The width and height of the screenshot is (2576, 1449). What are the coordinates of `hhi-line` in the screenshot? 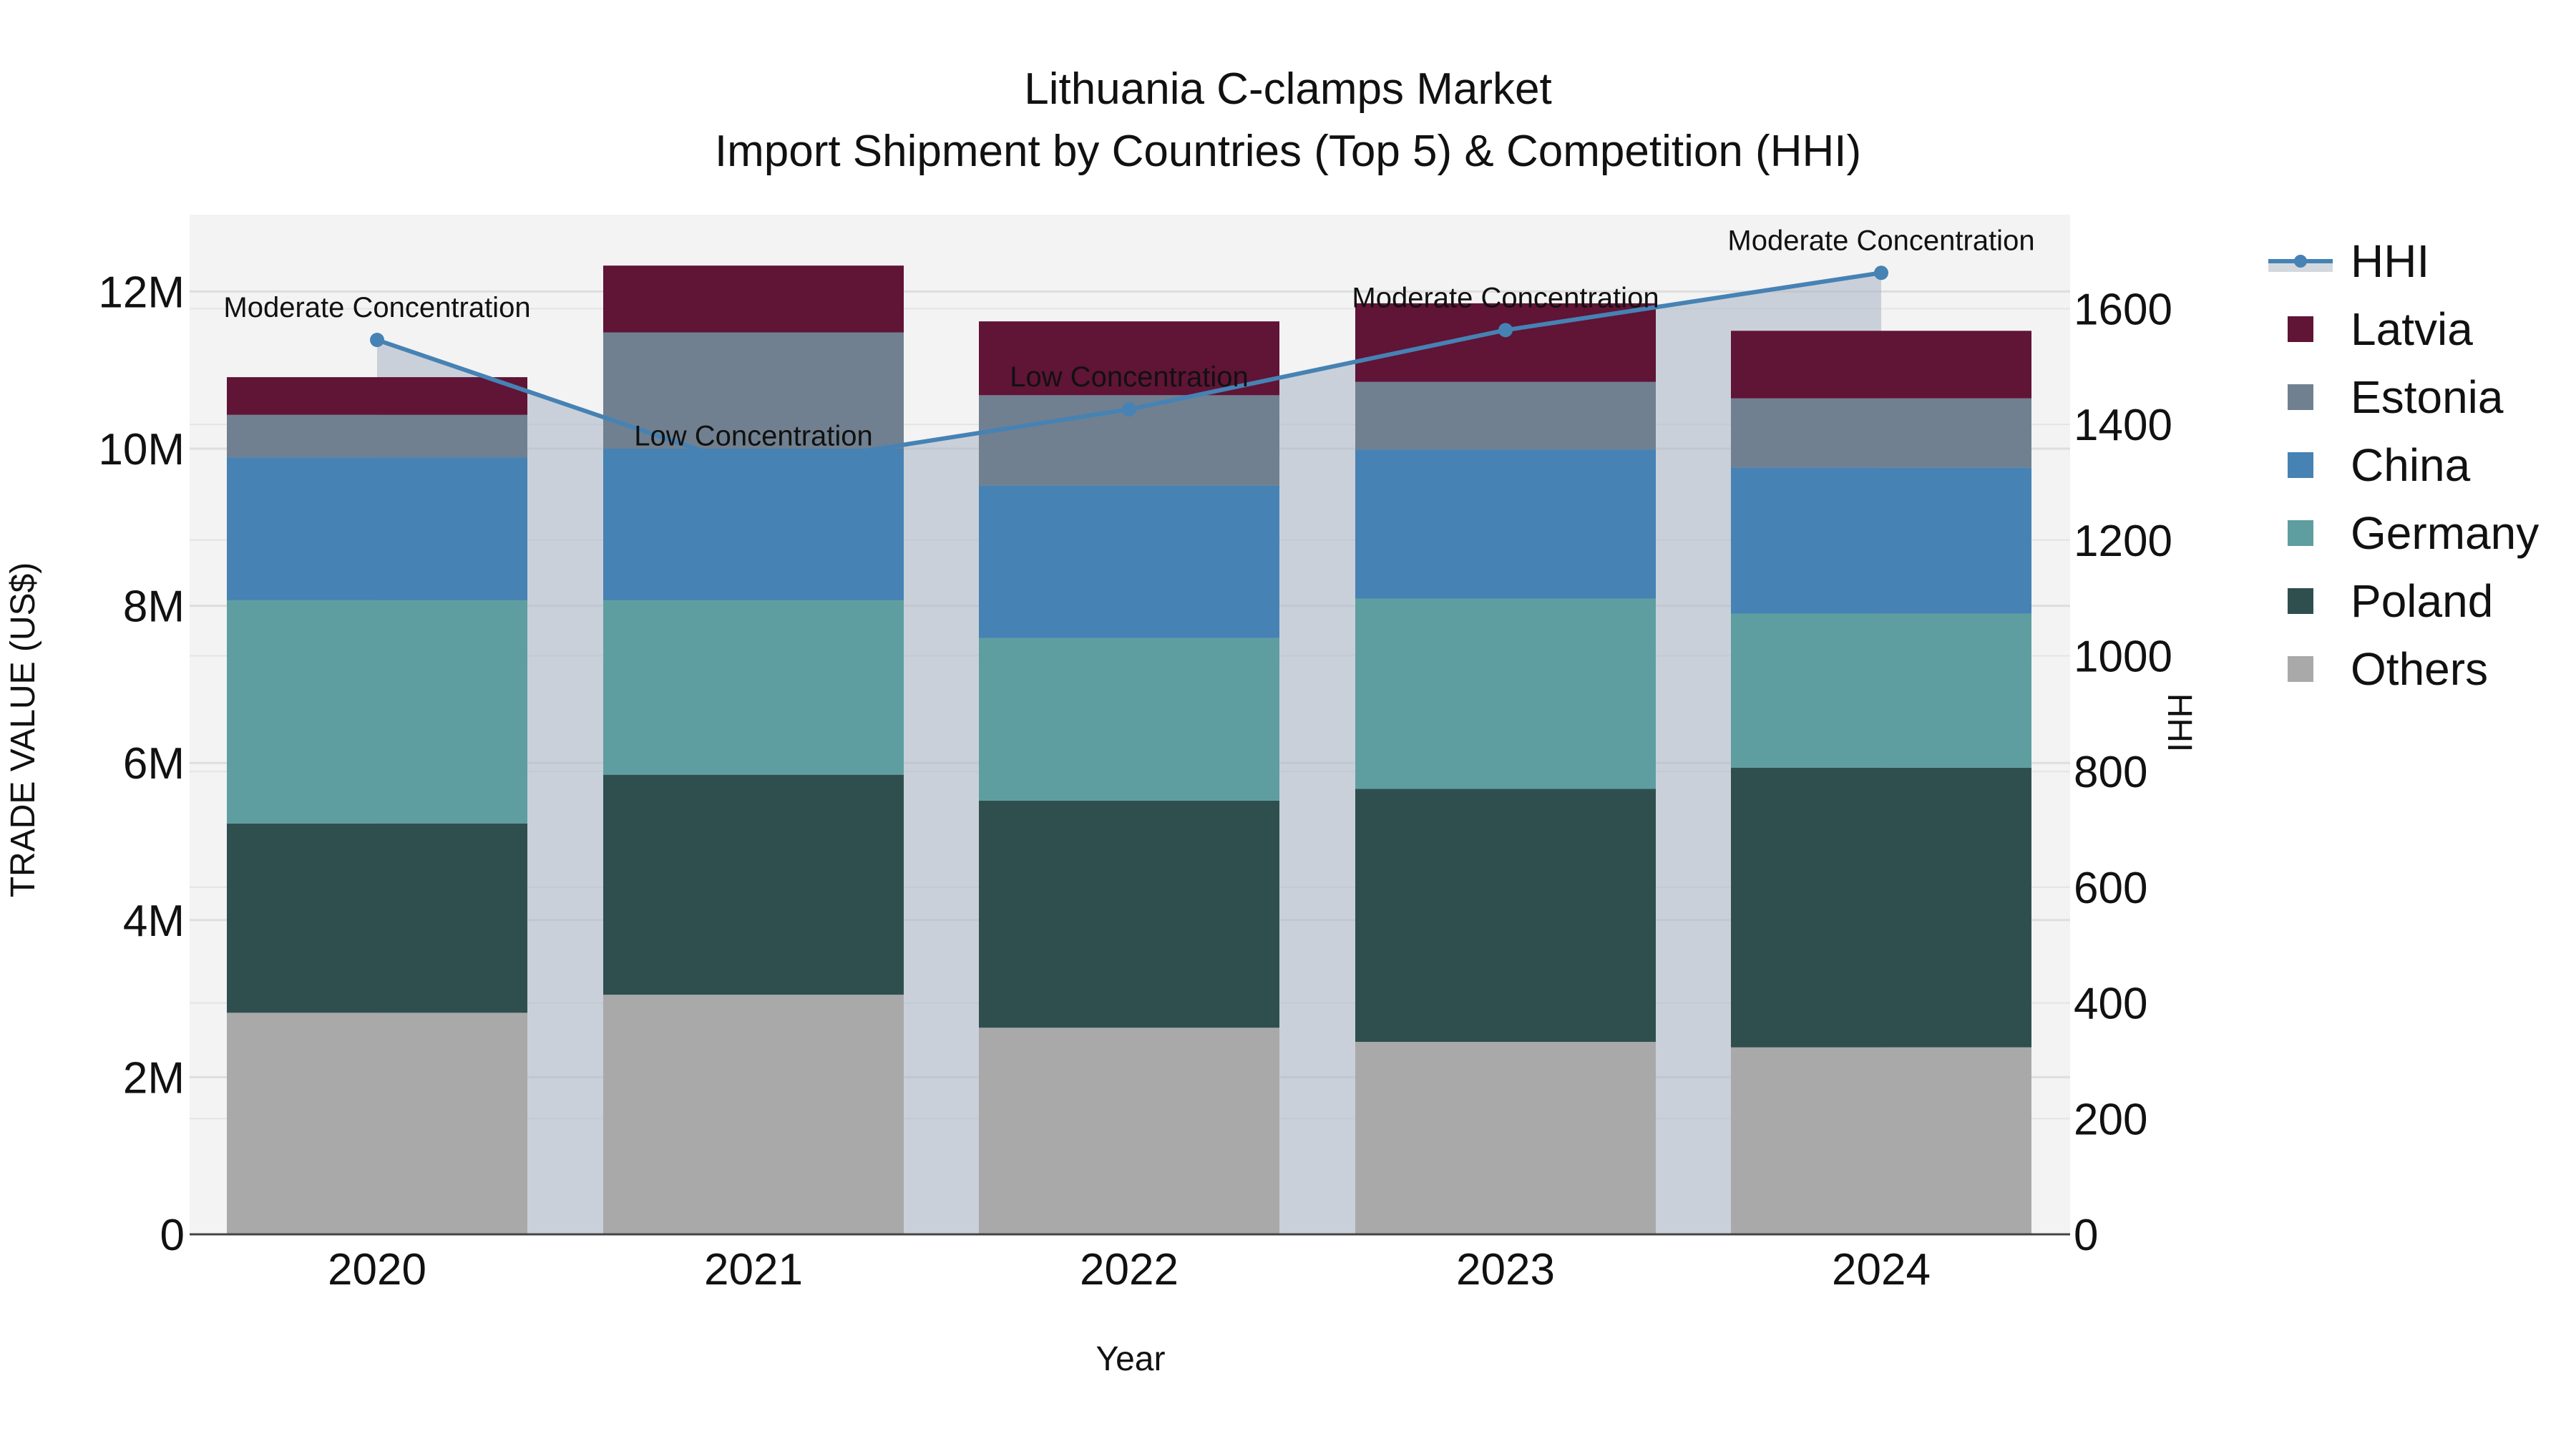 It's located at (1129, 370).